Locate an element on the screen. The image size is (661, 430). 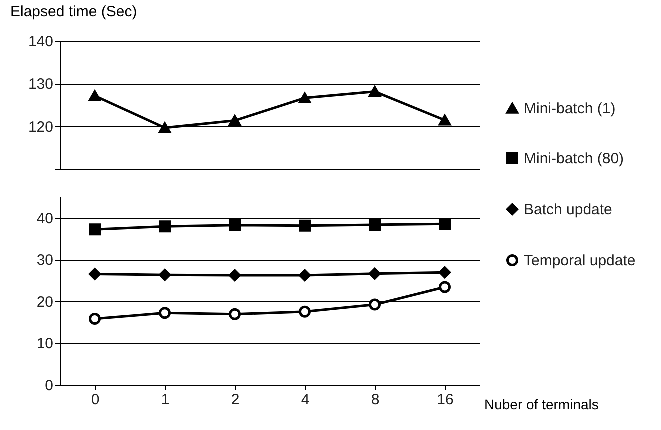
x-tick-label: 0 is located at coordinates (95, 400).